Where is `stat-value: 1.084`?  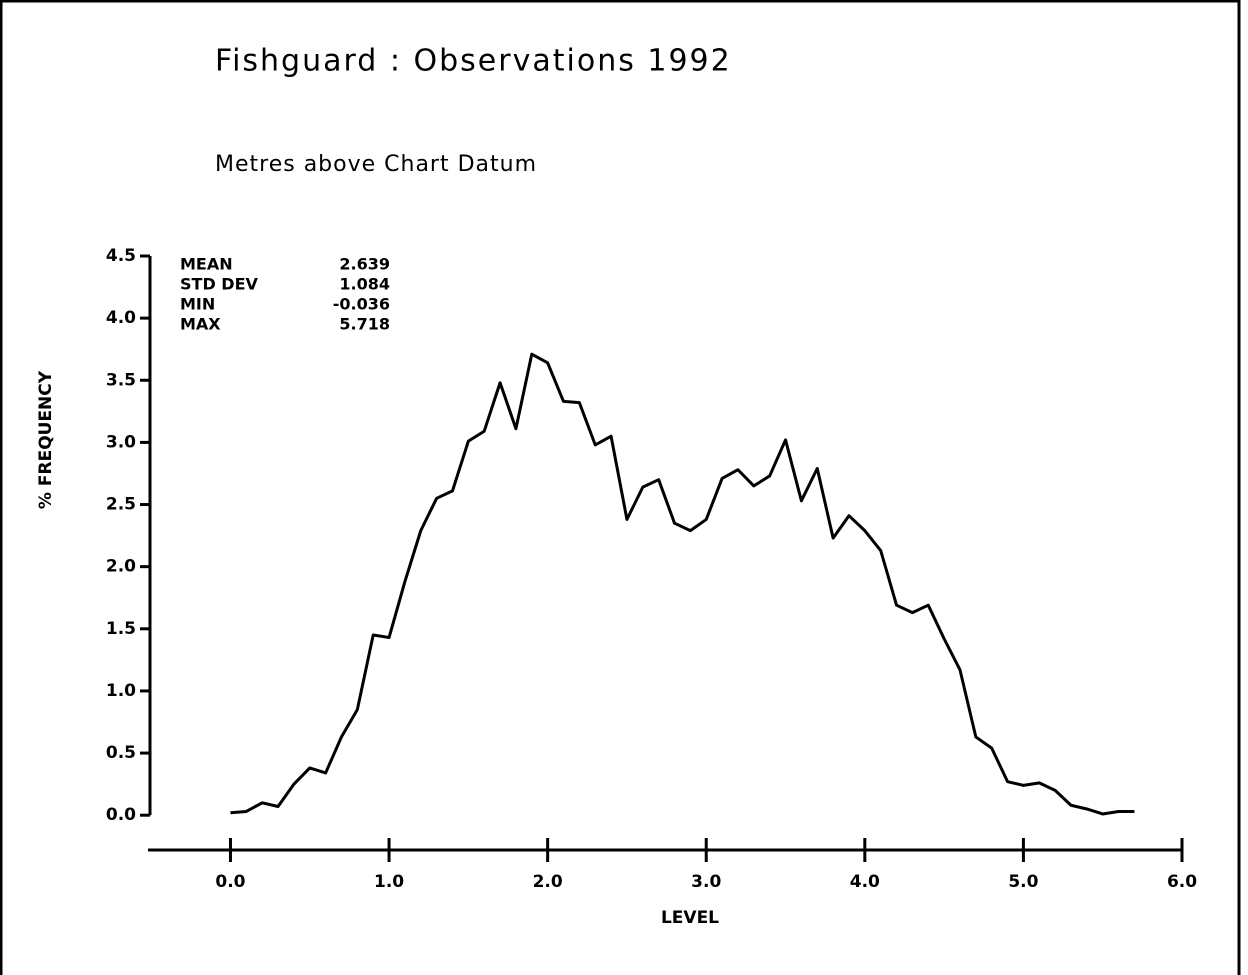
stat-value: 1.084 is located at coordinates (364, 284).